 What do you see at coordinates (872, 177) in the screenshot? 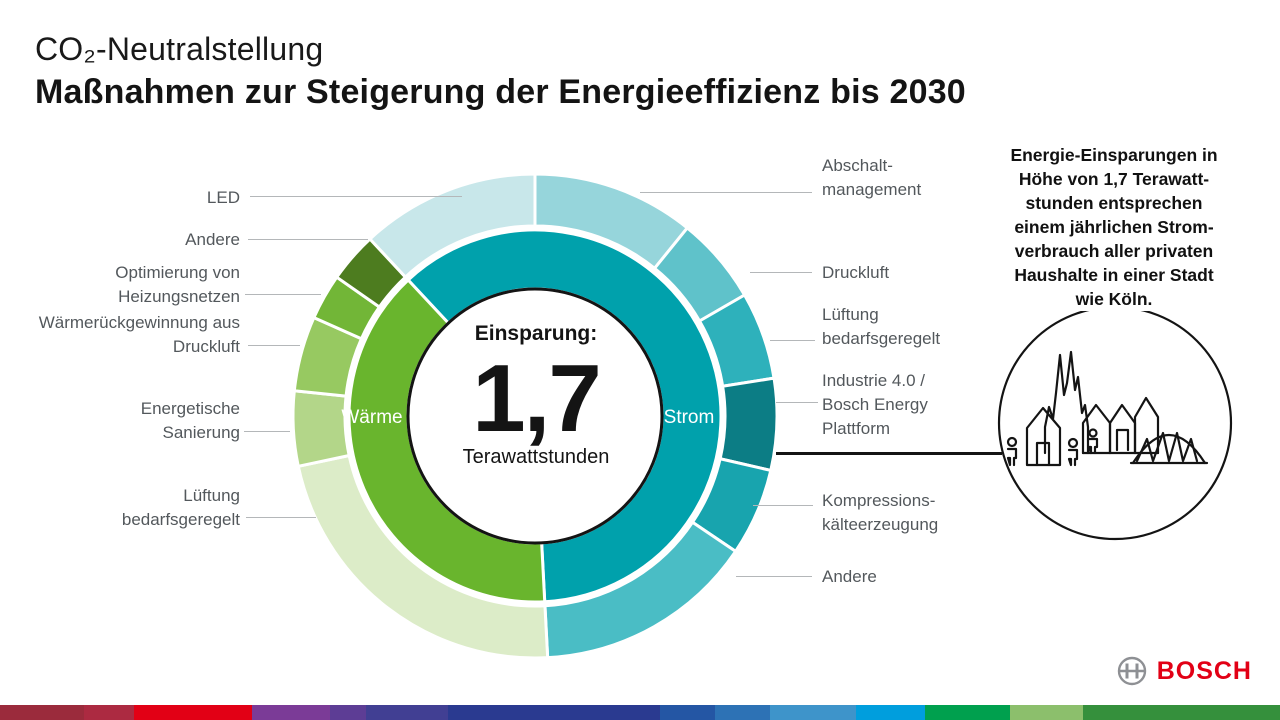
I see `callout-abschaltmanagement: Abschalt- management` at bounding box center [872, 177].